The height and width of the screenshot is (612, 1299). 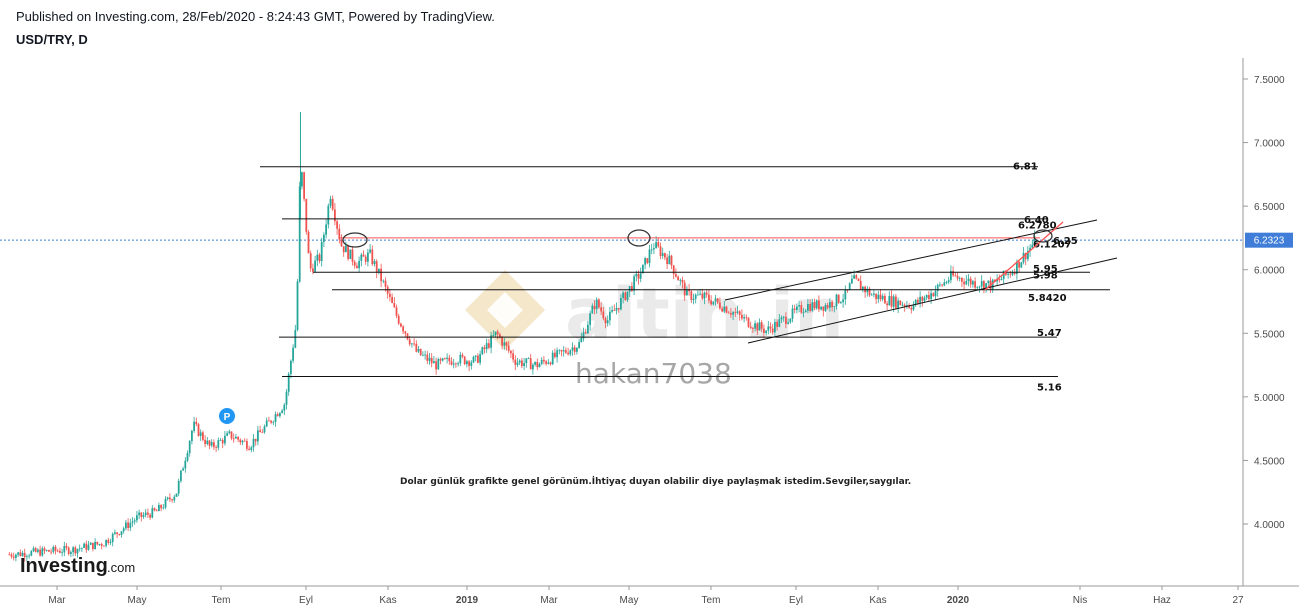 I want to click on time-tick-label: 27, so click(x=1238, y=600).